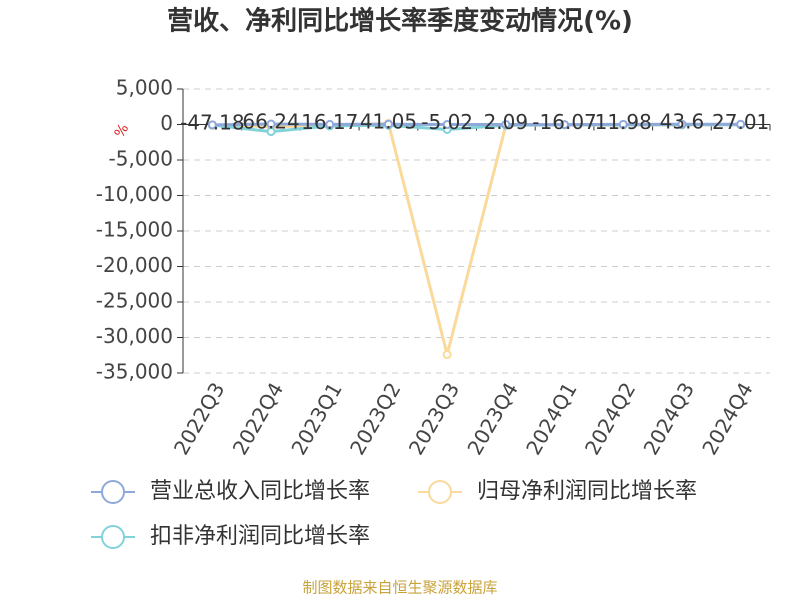 The width and height of the screenshot is (800, 600). I want to click on data-label: -5.02, so click(447, 122).